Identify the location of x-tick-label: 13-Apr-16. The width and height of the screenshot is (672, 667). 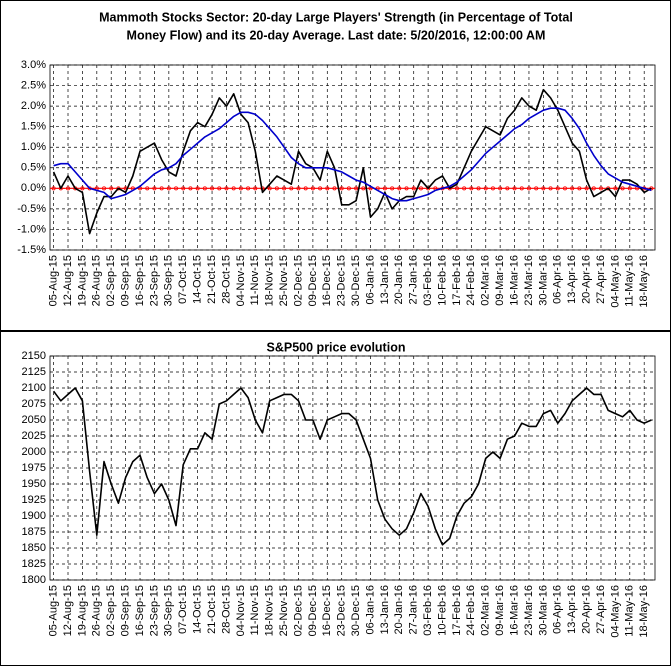
(572, 279).